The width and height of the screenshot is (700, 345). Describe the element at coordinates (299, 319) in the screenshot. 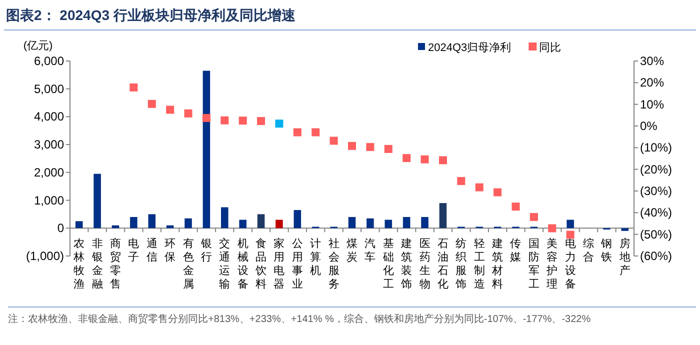

I see `text: 注：农林牧渔、非银金融、商贸零售分别同比+813%、+233%、+141% %，综合、钢铁和房地产分别为同比-107%、-177%、-322%` at that location.